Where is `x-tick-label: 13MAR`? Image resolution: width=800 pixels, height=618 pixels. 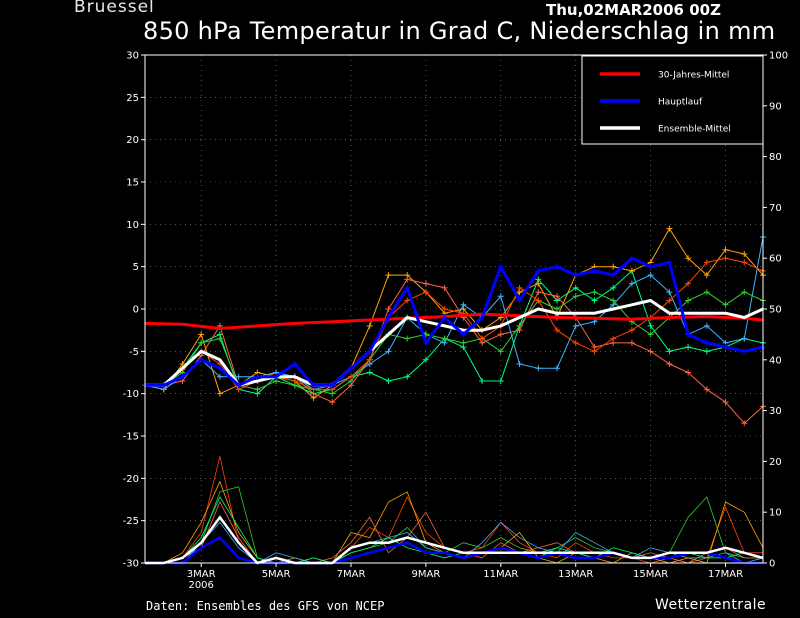
x-tick-label: 13MAR is located at coordinates (575, 574).